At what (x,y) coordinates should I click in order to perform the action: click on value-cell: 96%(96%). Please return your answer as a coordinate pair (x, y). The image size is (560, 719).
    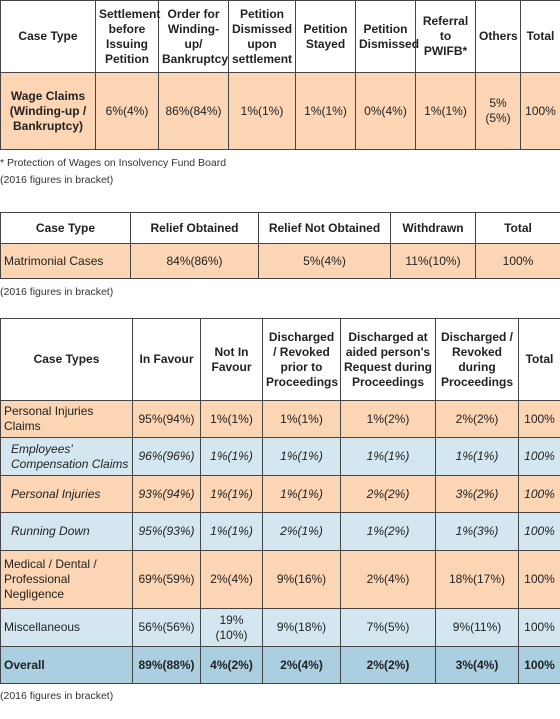
    Looking at the image, I should click on (166, 456).